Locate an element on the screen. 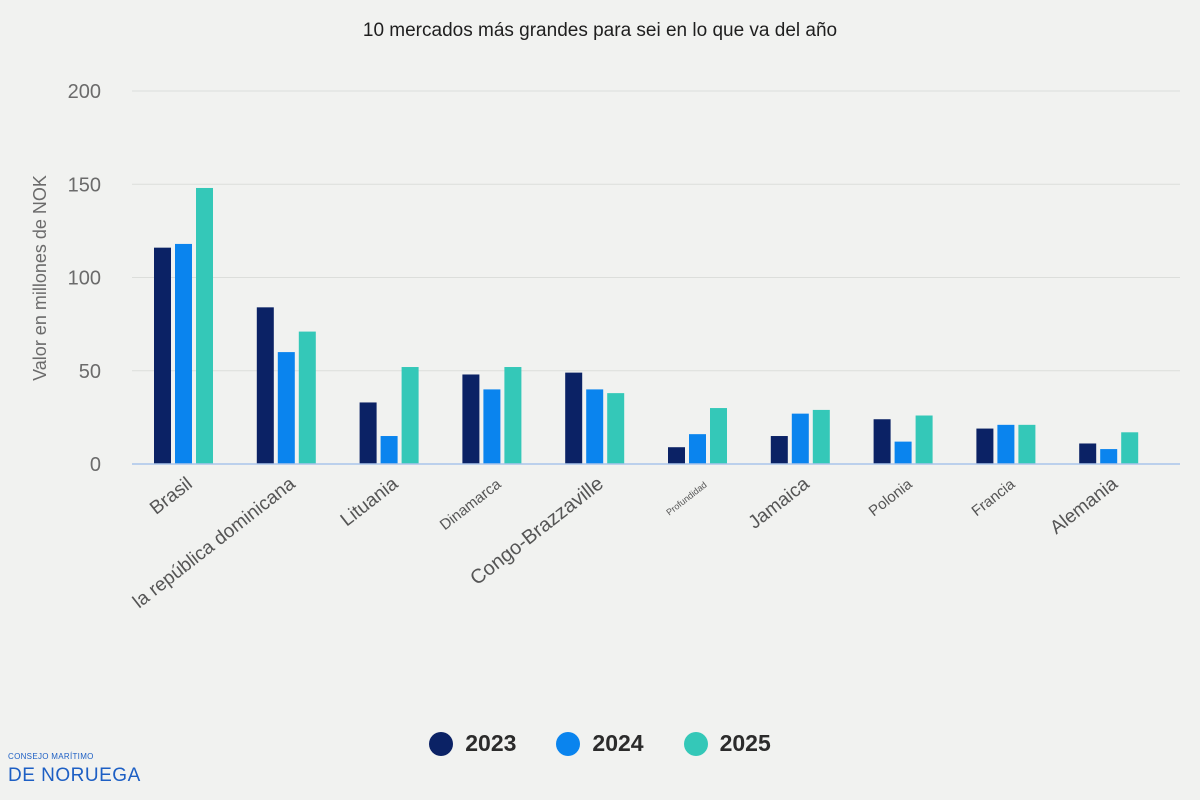  y-tick-label: 0 is located at coordinates (95, 465).